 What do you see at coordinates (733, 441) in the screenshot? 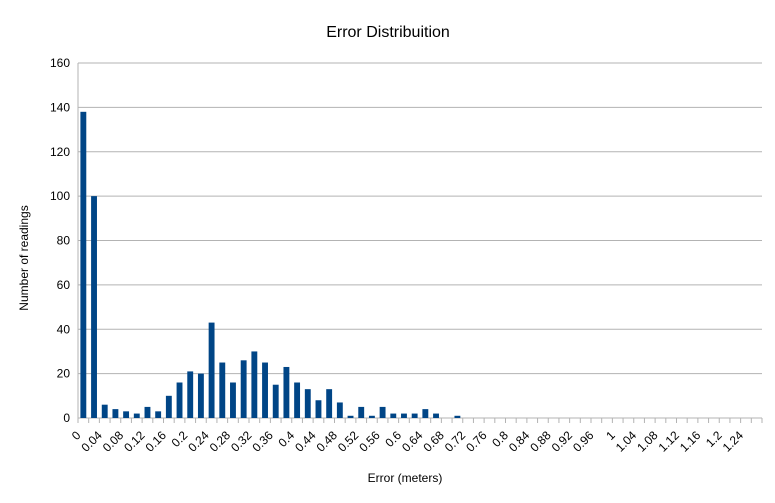
I see `x-tick-label: 1.24` at bounding box center [733, 441].